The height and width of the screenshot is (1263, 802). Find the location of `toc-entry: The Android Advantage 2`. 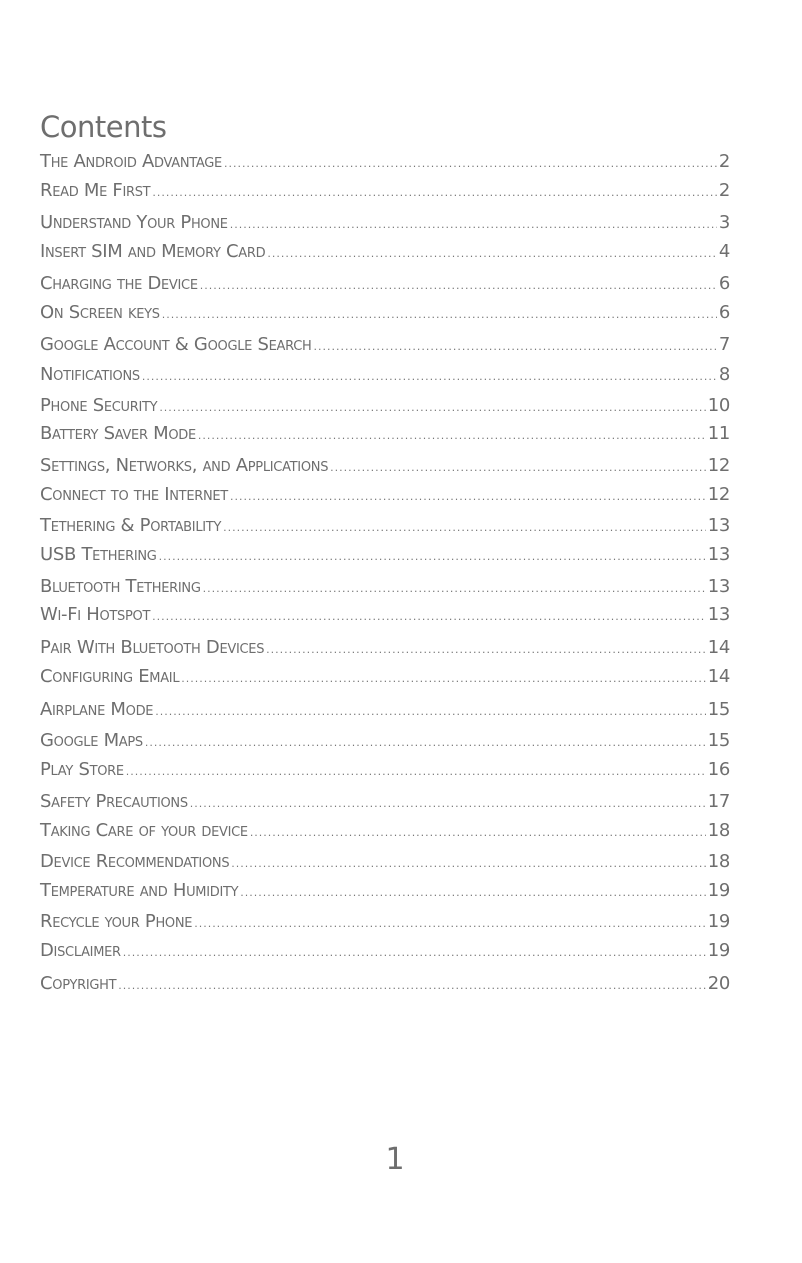

toc-entry: The Android Advantage 2 is located at coordinates (385, 162).